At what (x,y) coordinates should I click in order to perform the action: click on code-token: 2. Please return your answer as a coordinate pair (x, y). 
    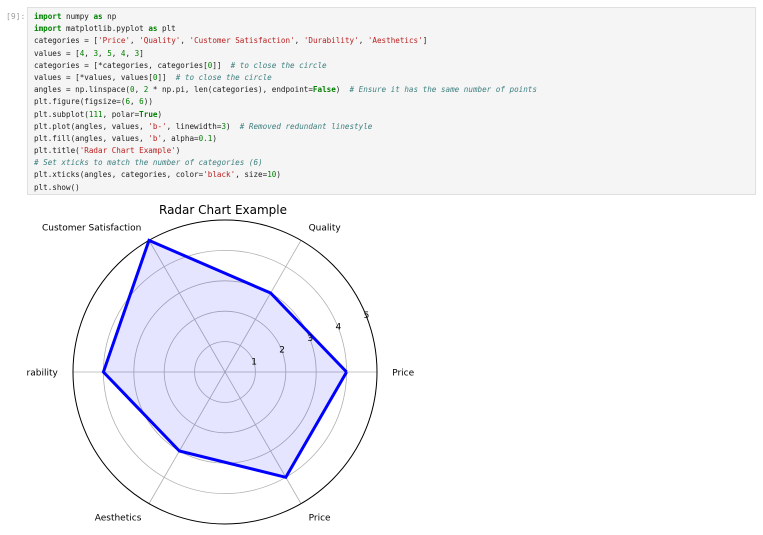
    Looking at the image, I should click on (146, 90).